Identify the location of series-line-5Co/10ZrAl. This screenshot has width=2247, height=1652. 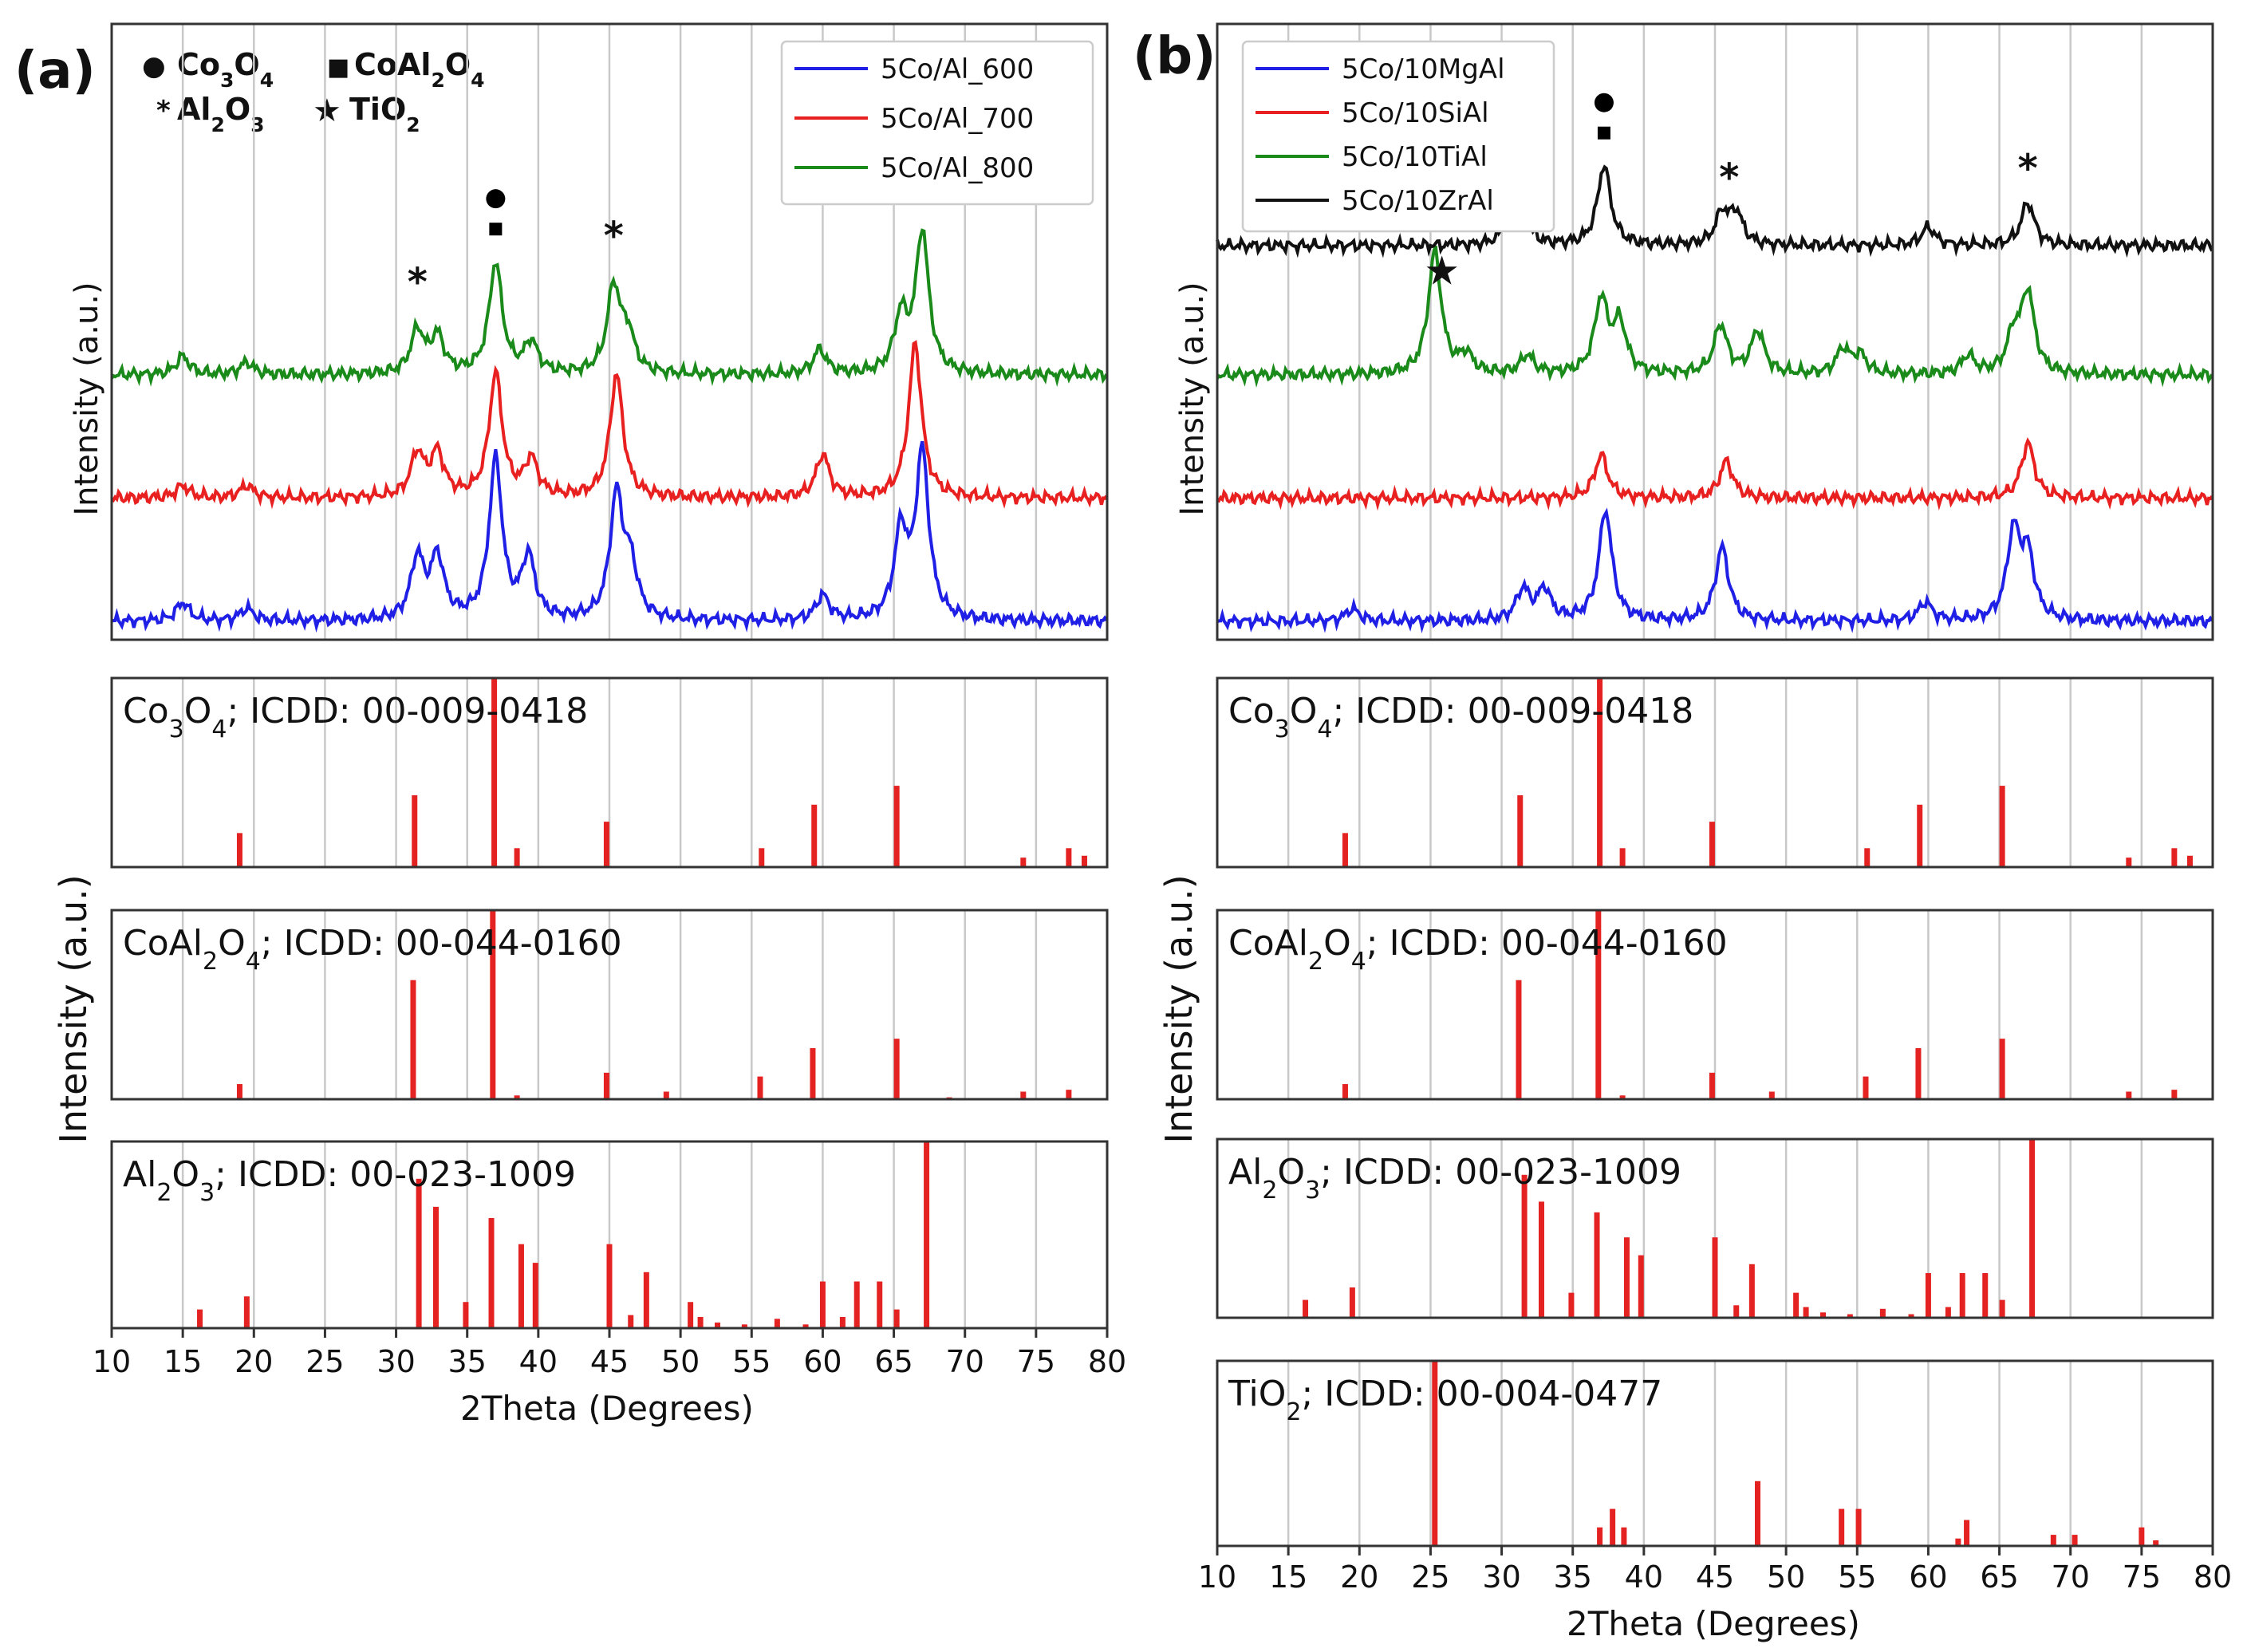
(1715, 211).